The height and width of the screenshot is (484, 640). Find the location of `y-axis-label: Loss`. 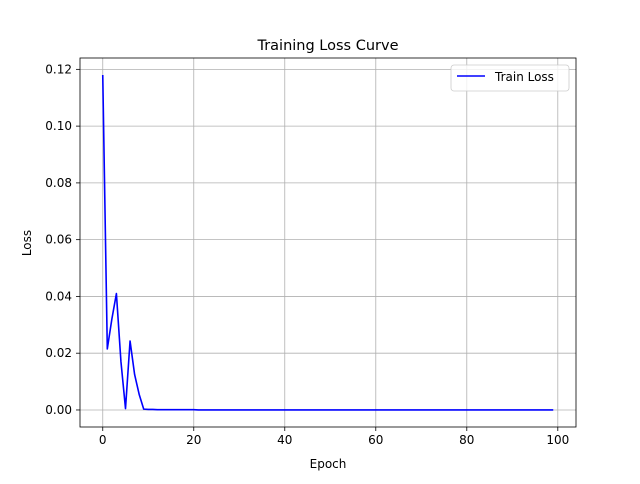

y-axis-label: Loss is located at coordinates (27, 243).